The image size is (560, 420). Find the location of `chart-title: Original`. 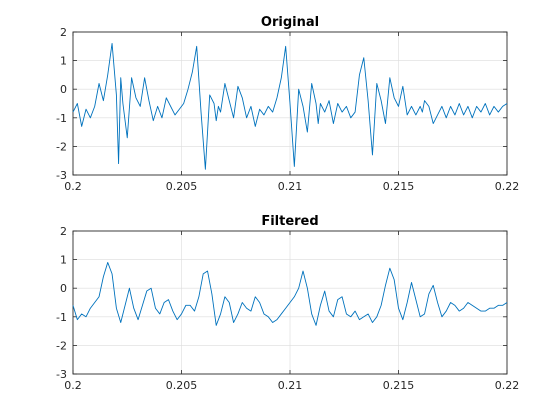

chart-title: Original is located at coordinates (290, 22).